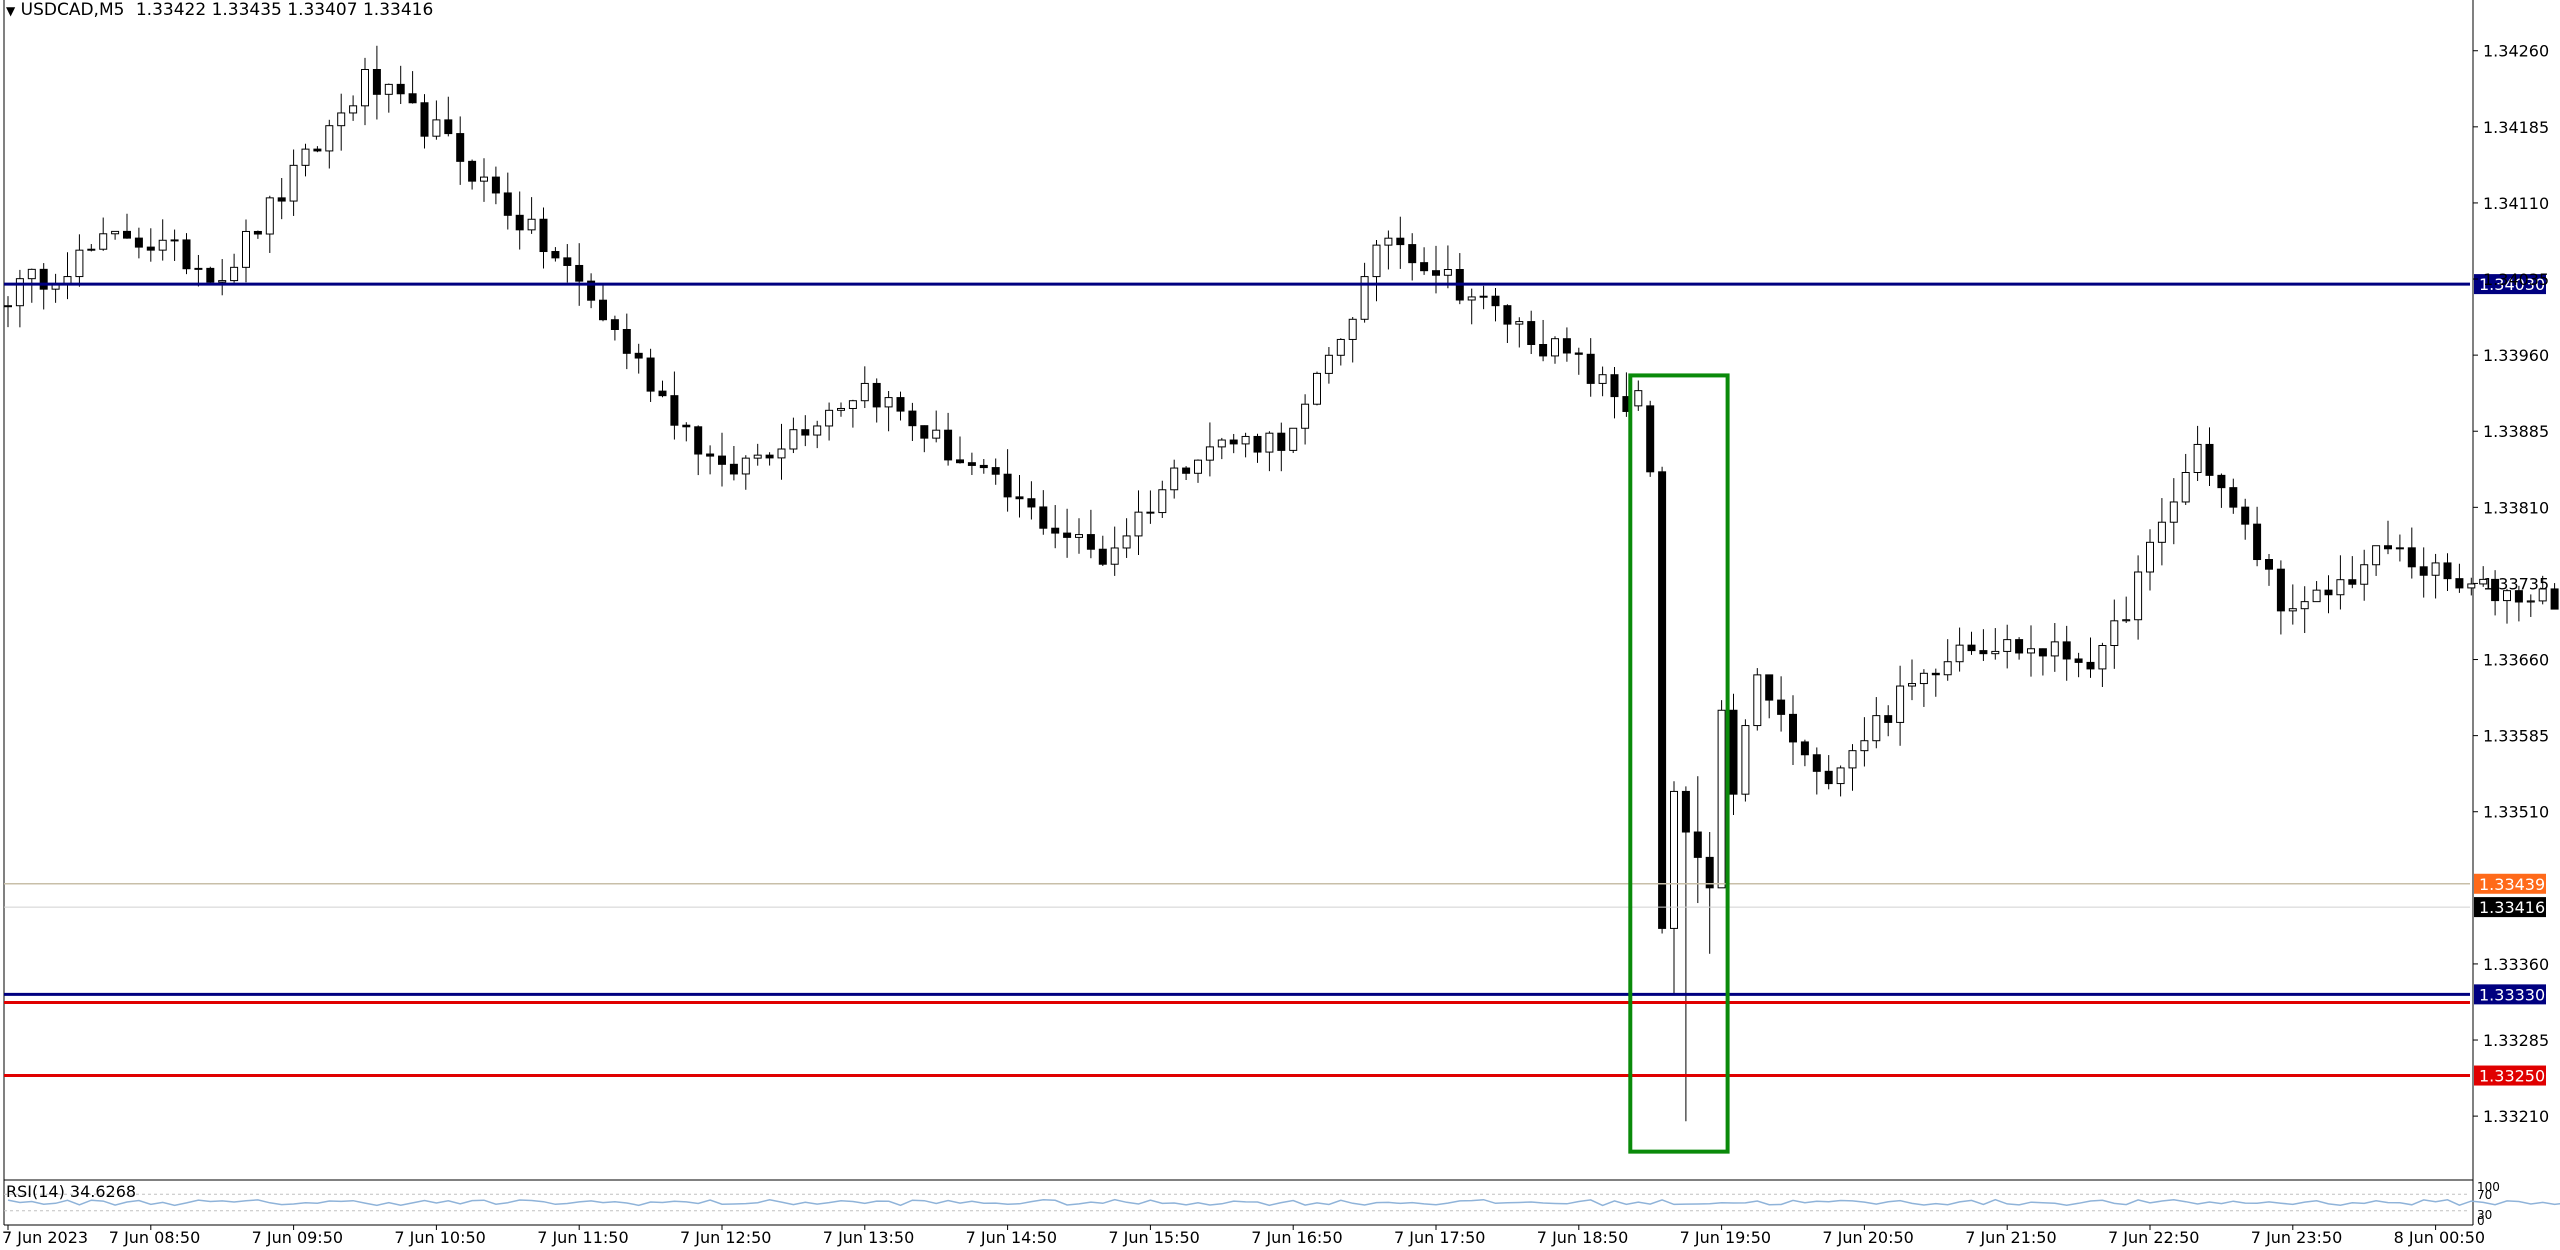 Image resolution: width=2560 pixels, height=1250 pixels. Describe the element at coordinates (2516, 127) in the screenshot. I see `y-tick-label: 1.34185` at that location.